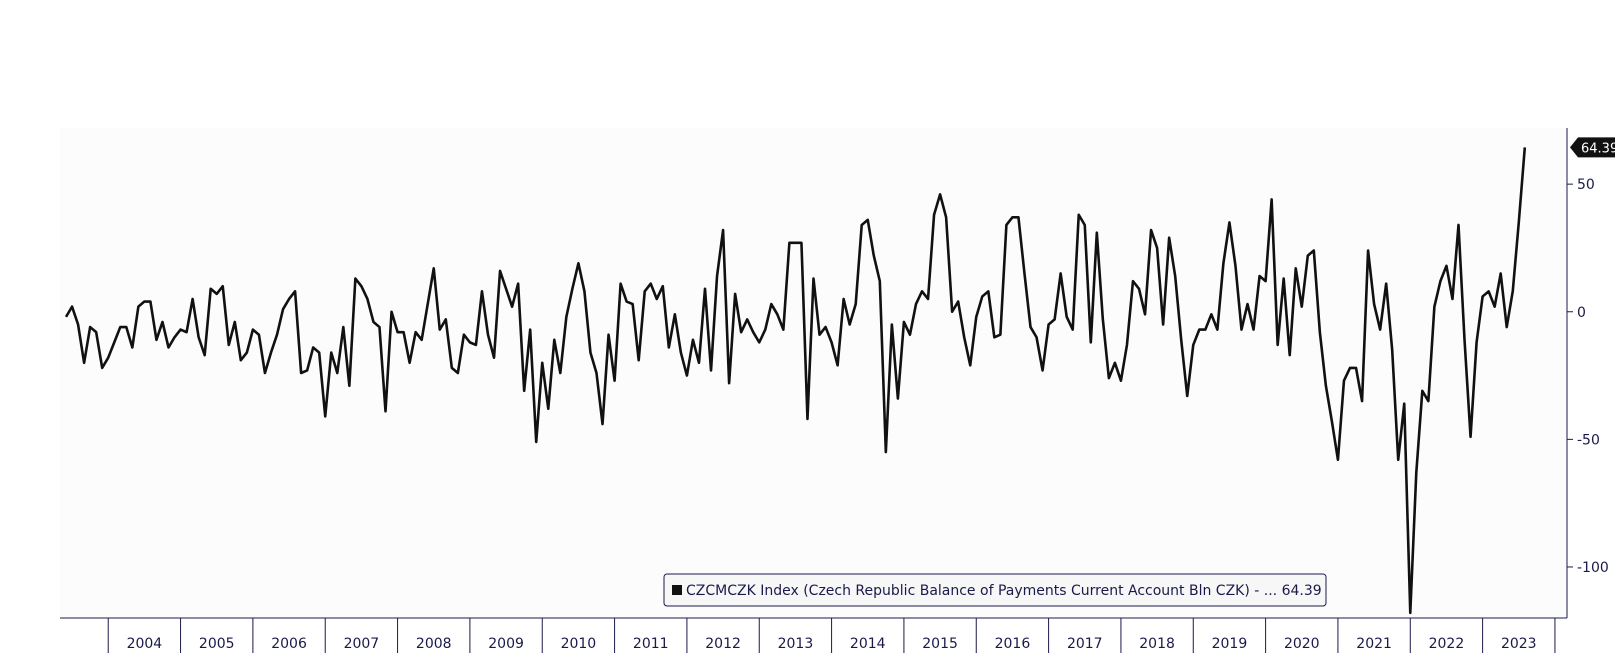 This screenshot has height=653, width=1615. What do you see at coordinates (145, 644) in the screenshot?
I see `x-tick-label: 2004` at bounding box center [145, 644].